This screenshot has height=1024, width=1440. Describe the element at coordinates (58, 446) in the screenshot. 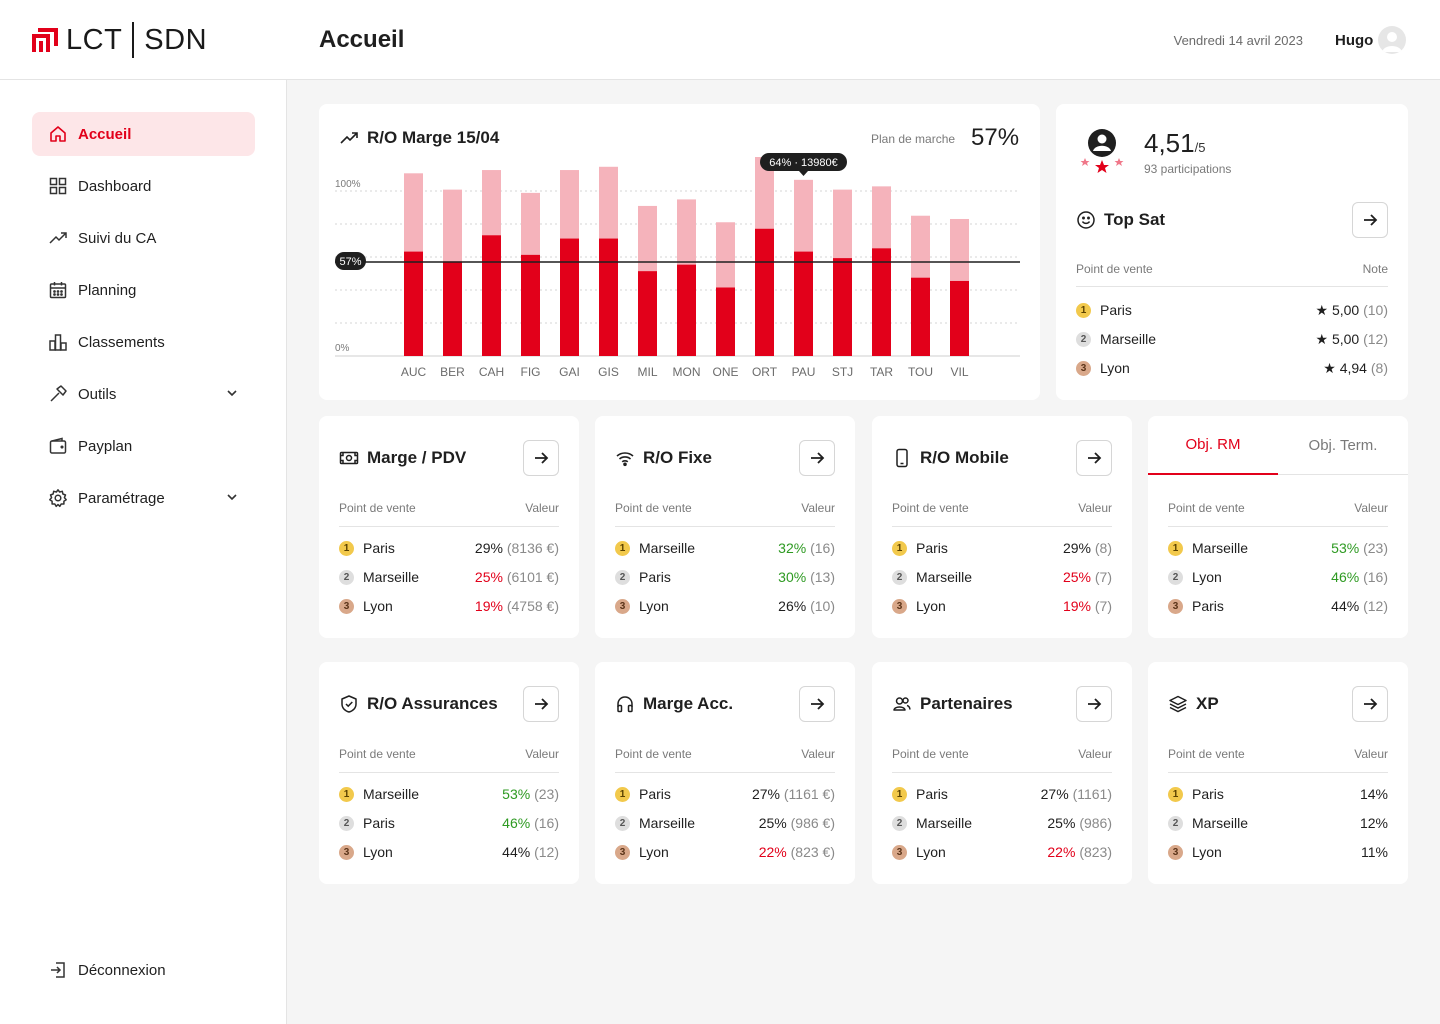

I see `wallet-icon` at that location.